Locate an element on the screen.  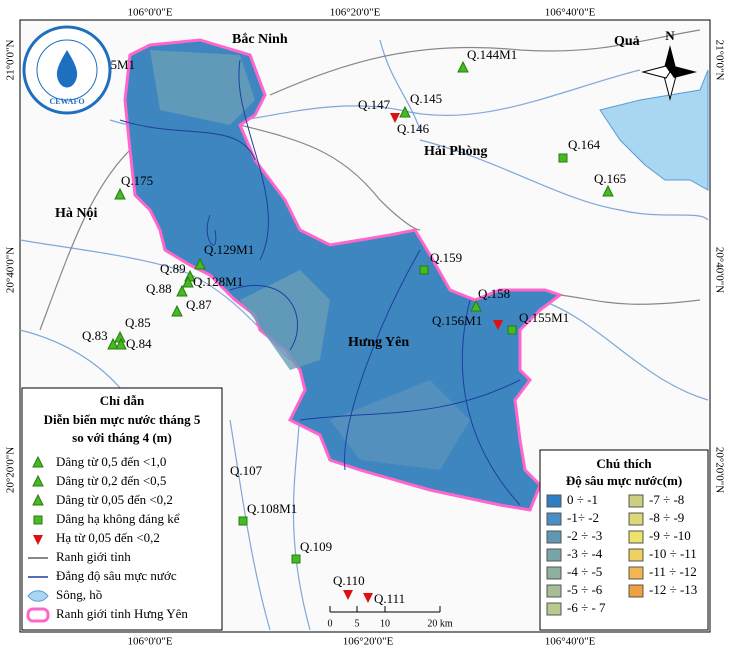
station-label: Q.156M1 is located at coordinates (457, 320).